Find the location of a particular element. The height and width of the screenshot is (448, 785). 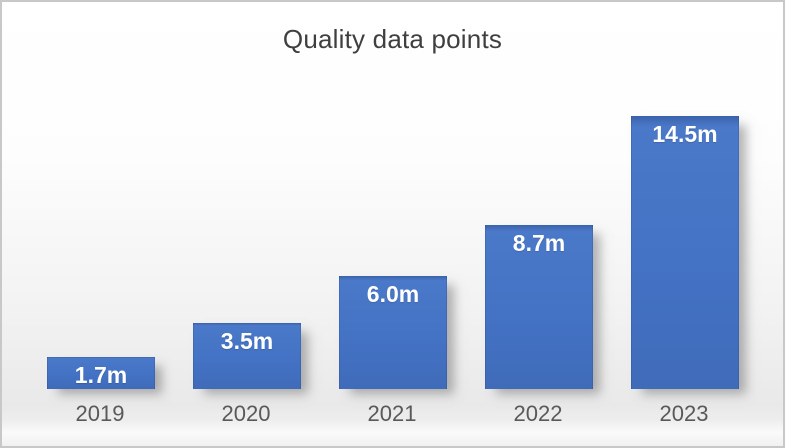

x-axis-label-2021: 2021 is located at coordinates (392, 413).